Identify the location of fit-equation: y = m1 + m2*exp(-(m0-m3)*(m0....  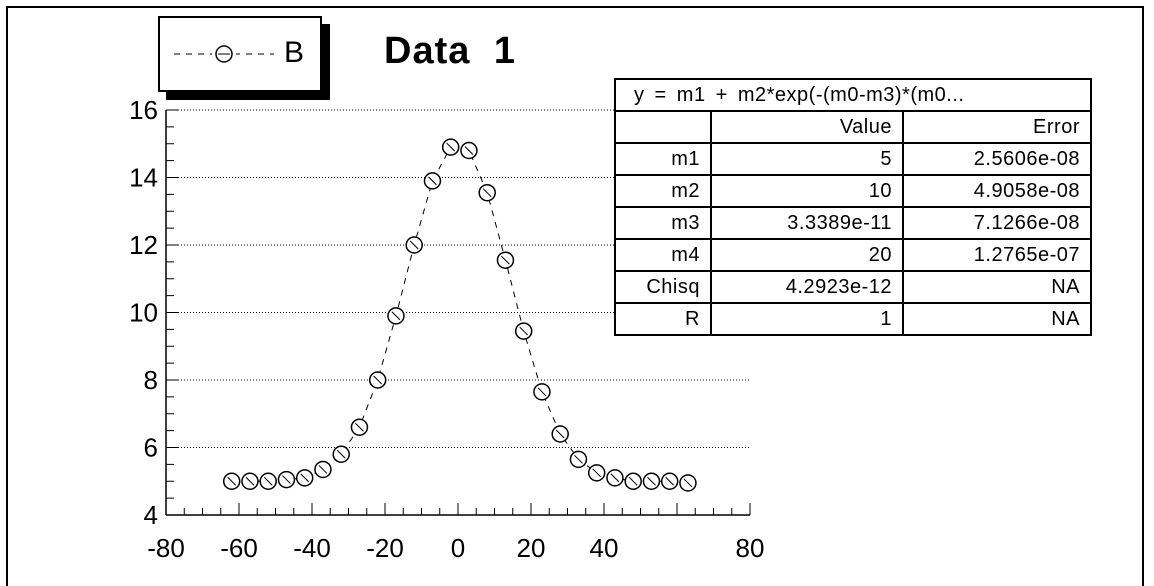
(853, 95).